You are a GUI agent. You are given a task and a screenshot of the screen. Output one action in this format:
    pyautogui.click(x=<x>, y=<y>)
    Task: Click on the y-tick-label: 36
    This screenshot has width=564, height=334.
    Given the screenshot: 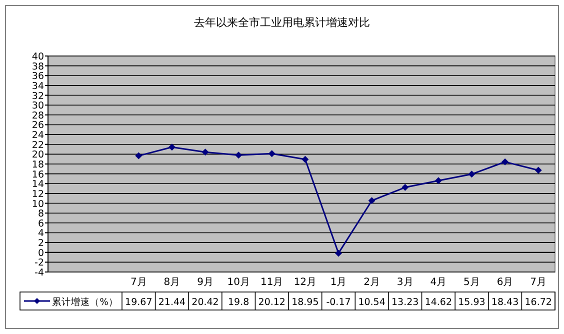 What is the action you would take?
    pyautogui.click(x=38, y=76)
    